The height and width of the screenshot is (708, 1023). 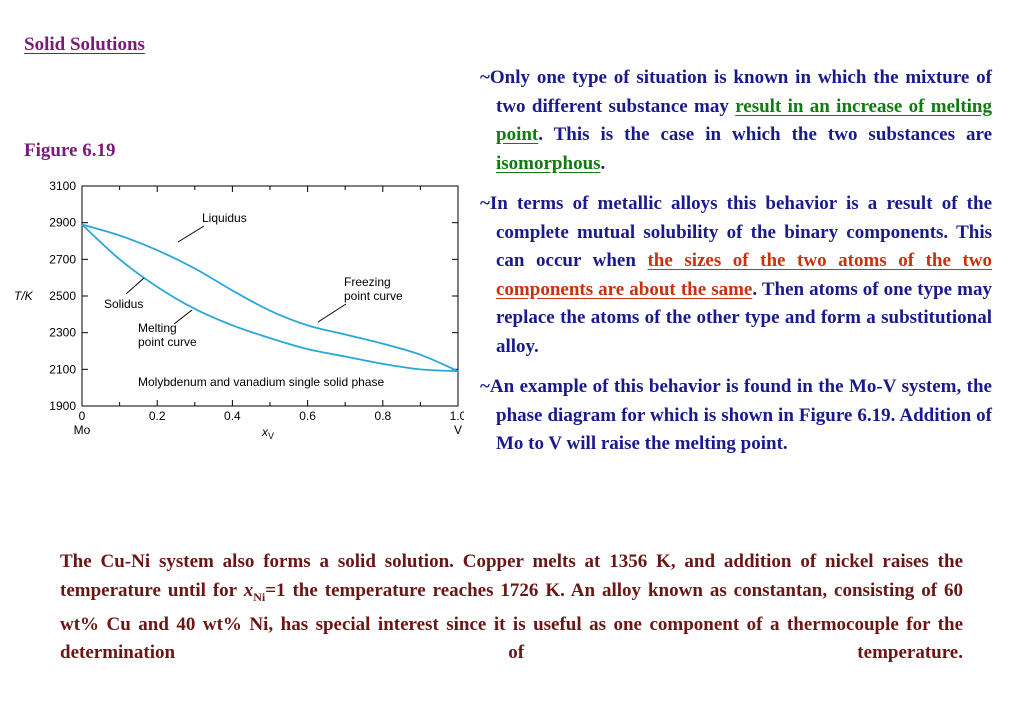 What do you see at coordinates (62, 186) in the screenshot?
I see `y-tick-label: 3100` at bounding box center [62, 186].